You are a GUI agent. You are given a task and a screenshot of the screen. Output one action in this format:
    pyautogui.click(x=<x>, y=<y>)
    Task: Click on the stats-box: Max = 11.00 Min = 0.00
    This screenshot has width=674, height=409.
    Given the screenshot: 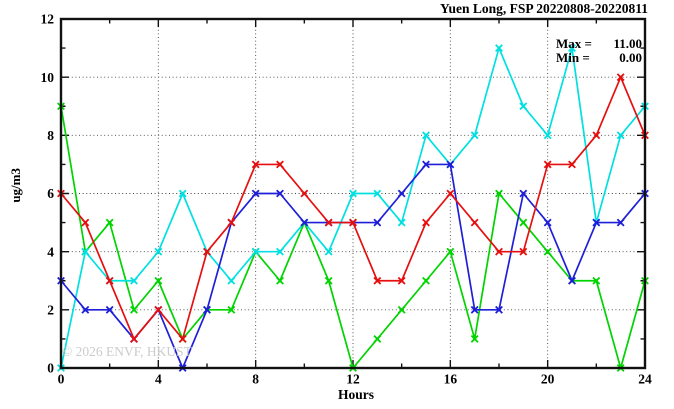 What is the action you would take?
    pyautogui.click(x=599, y=51)
    